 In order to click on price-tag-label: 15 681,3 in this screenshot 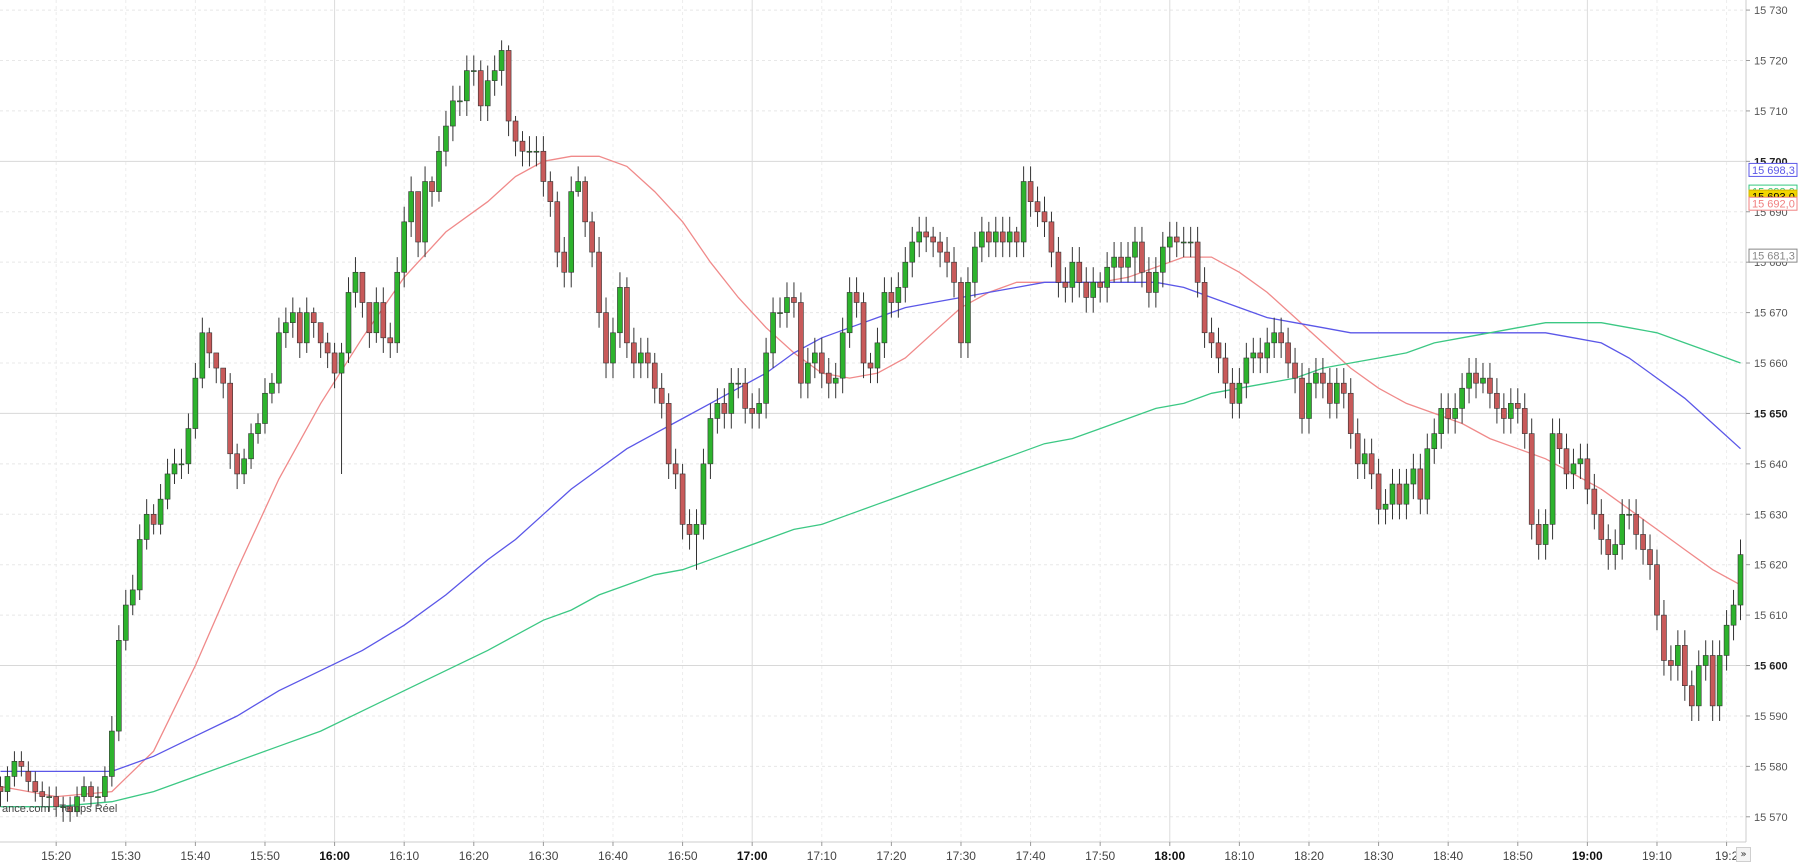, I will do `click(1773, 257)`.